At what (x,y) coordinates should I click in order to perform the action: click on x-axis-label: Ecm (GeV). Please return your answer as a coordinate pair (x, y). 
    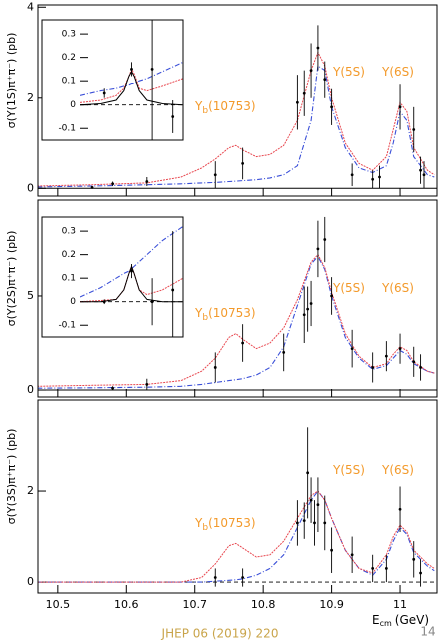
    Looking at the image, I should click on (400, 620).